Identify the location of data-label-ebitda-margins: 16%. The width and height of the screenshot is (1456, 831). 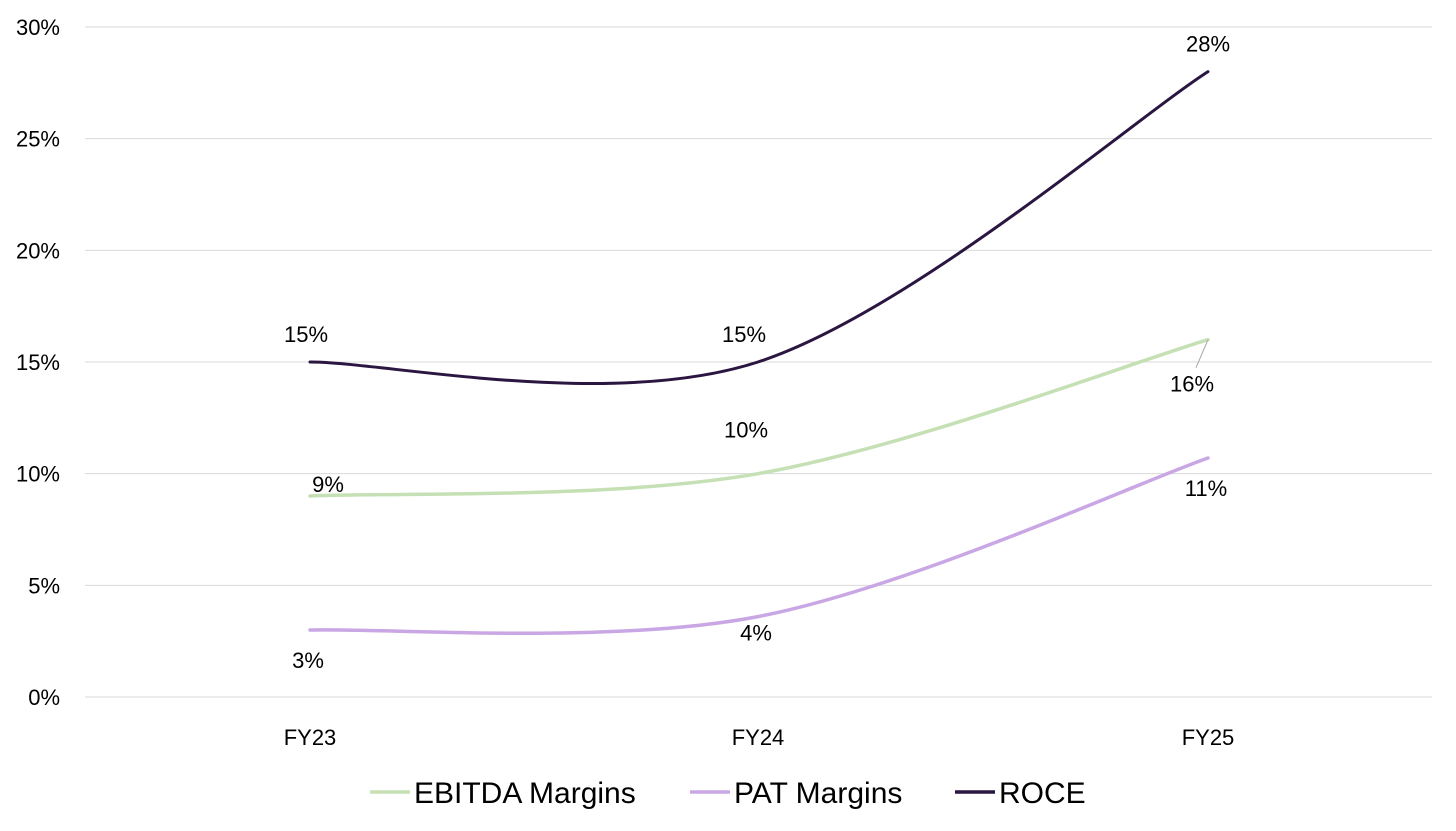
(1192, 384).